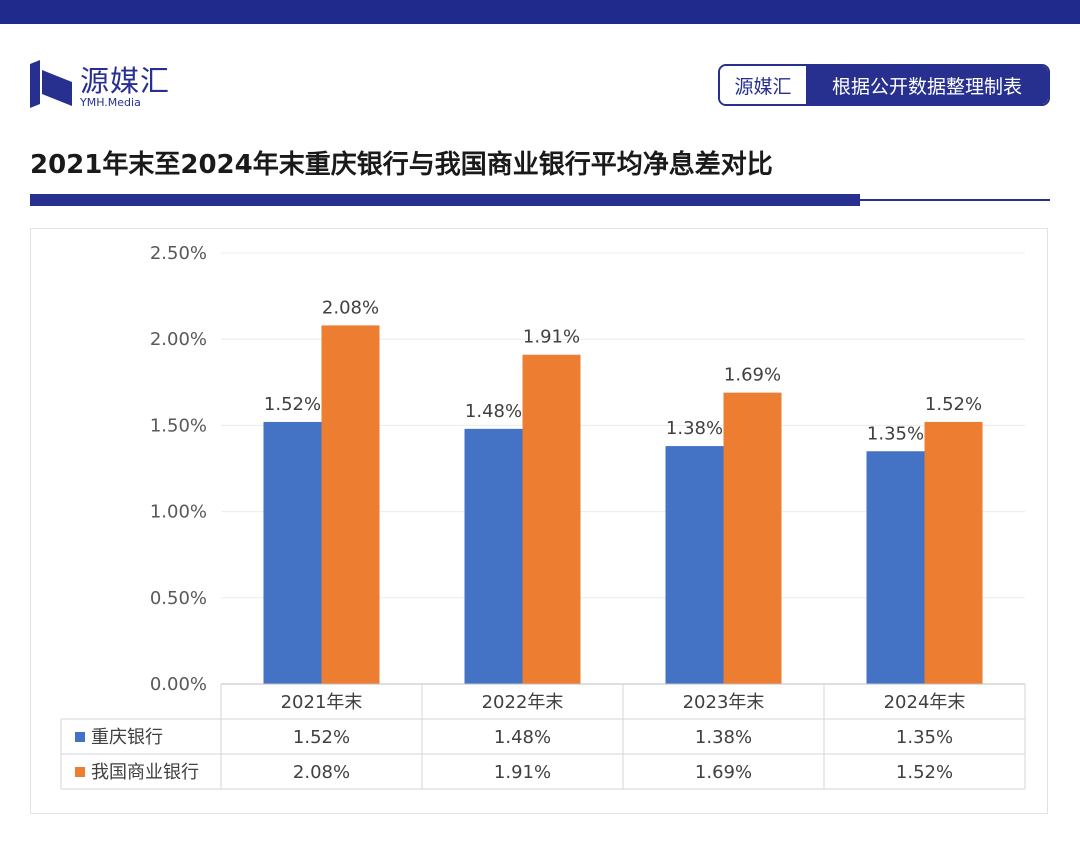 This screenshot has height=844, width=1080. I want to click on y-tick-label: 0.00%, so click(178, 684).